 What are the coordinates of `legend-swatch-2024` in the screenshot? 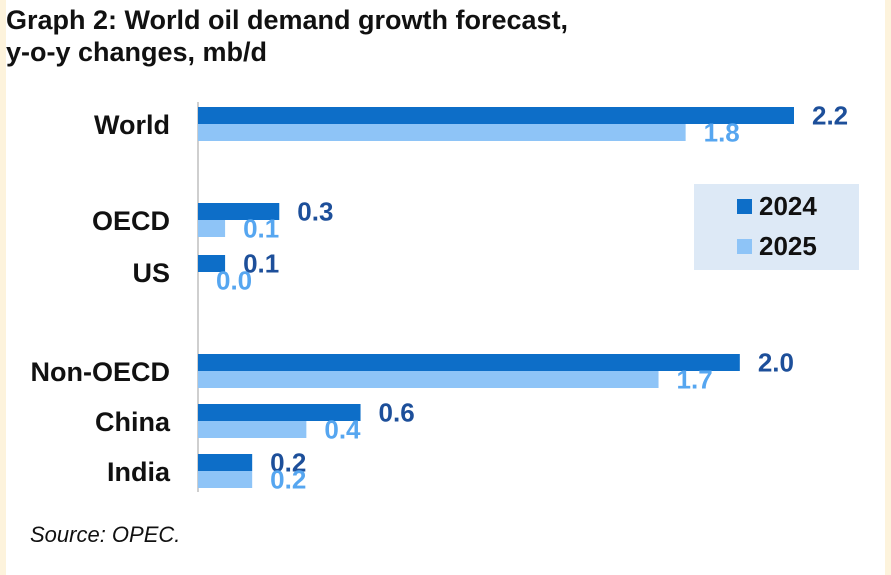 It's located at (744, 206).